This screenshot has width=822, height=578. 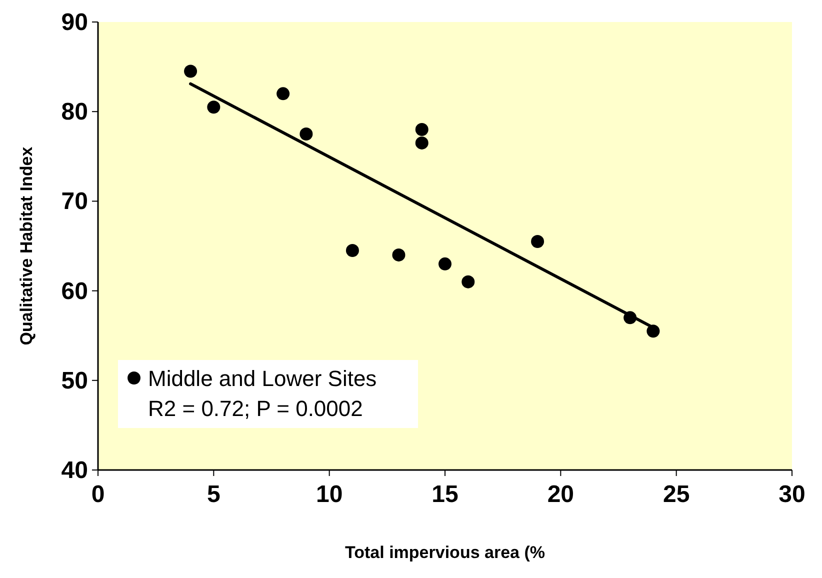 I want to click on x-tick-label: 30, so click(x=792, y=494).